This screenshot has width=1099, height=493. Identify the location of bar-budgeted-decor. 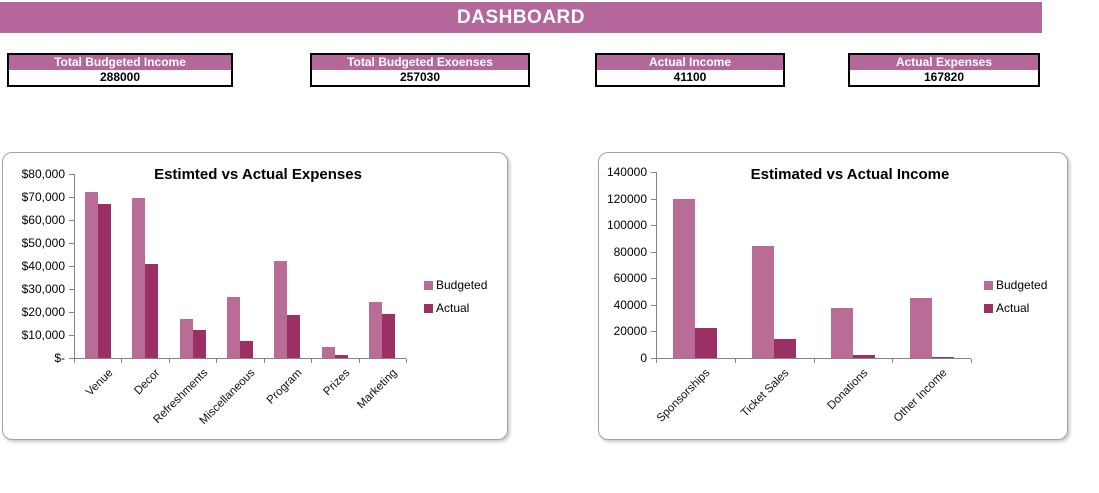
(138, 278).